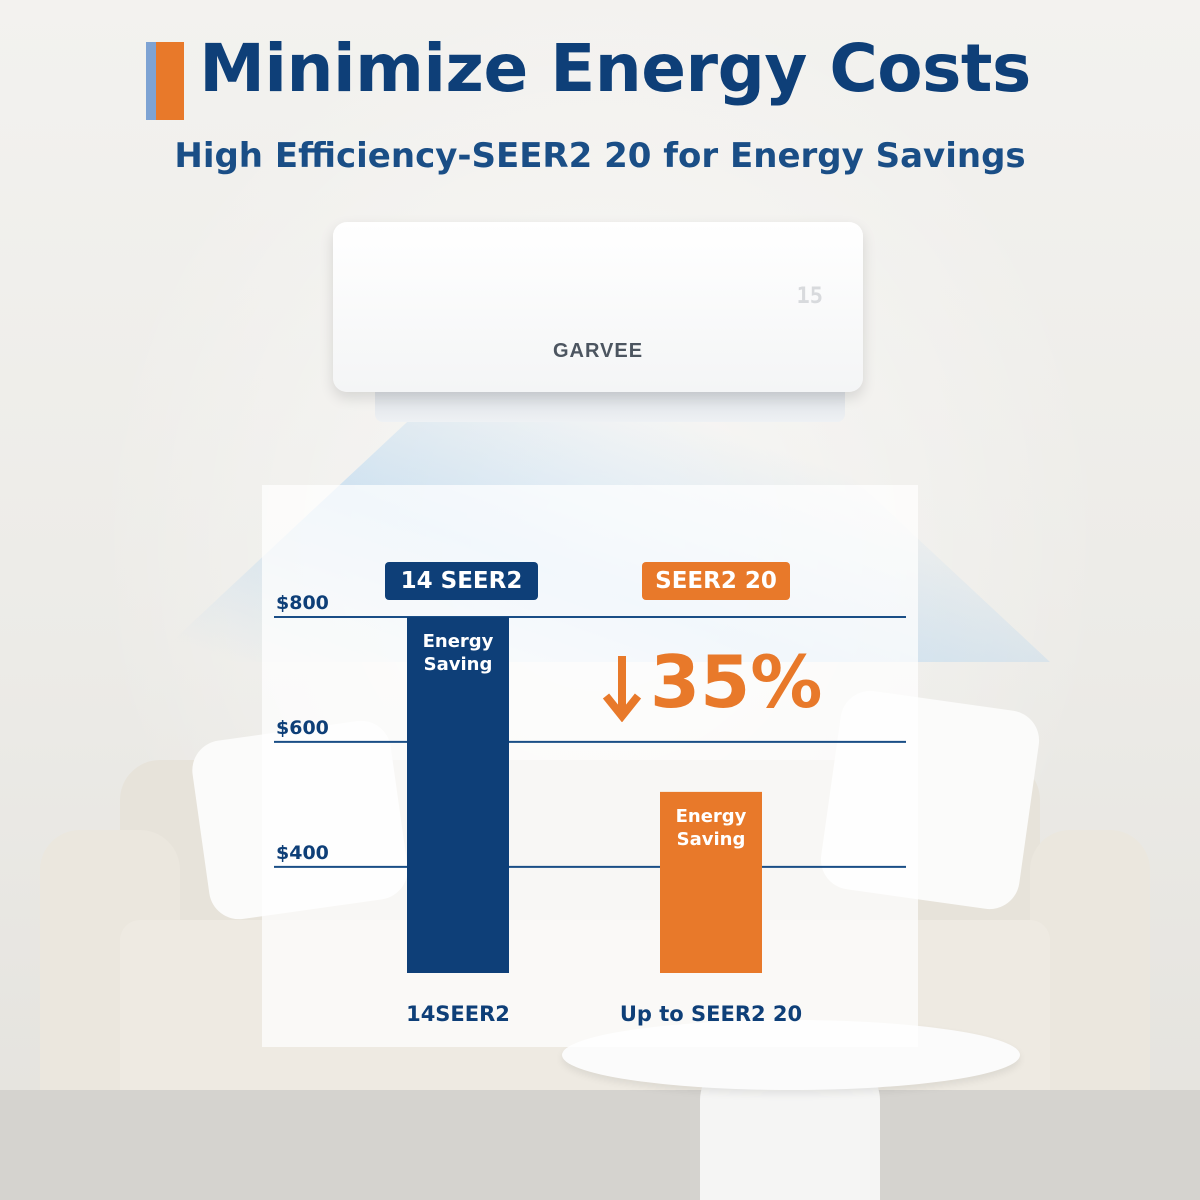 The width and height of the screenshot is (1200, 1200). Describe the element at coordinates (615, 68) in the screenshot. I see `page-title: Minimize Energy Costs` at that location.